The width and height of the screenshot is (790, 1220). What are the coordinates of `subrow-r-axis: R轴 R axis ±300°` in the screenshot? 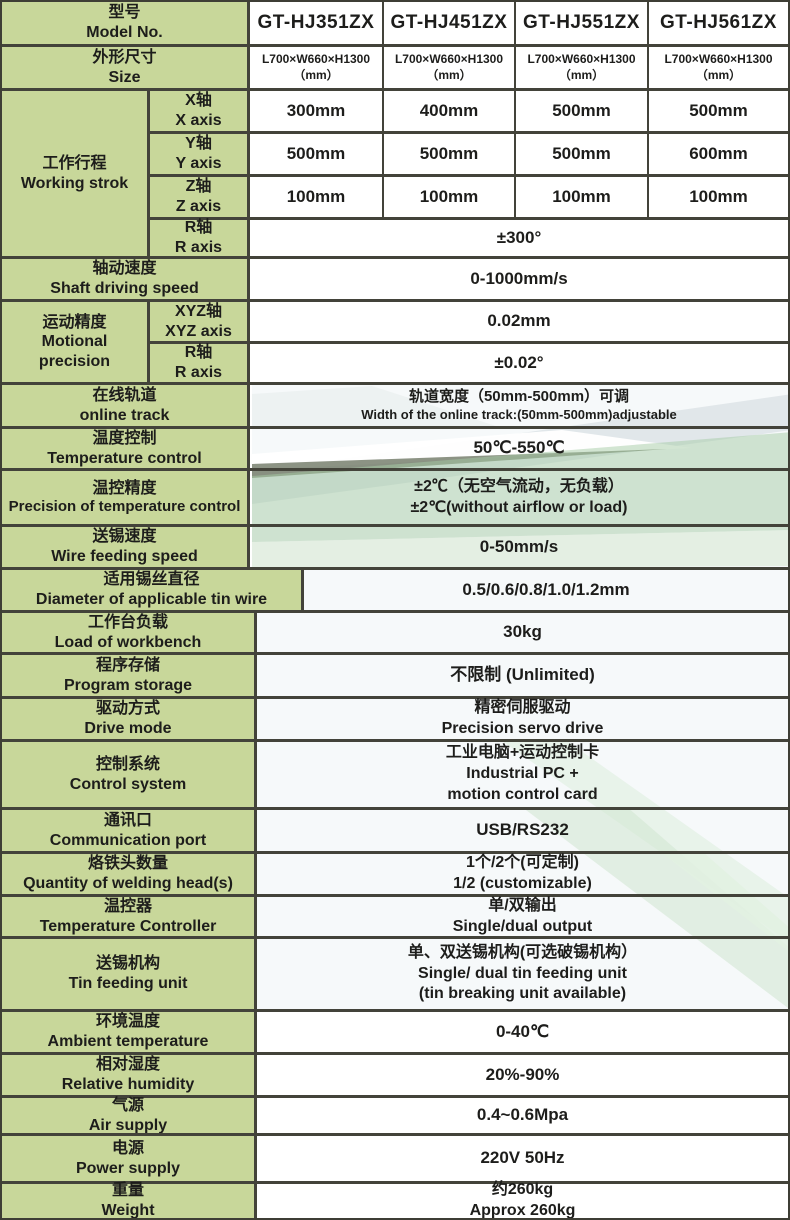 It's located at (469, 236).